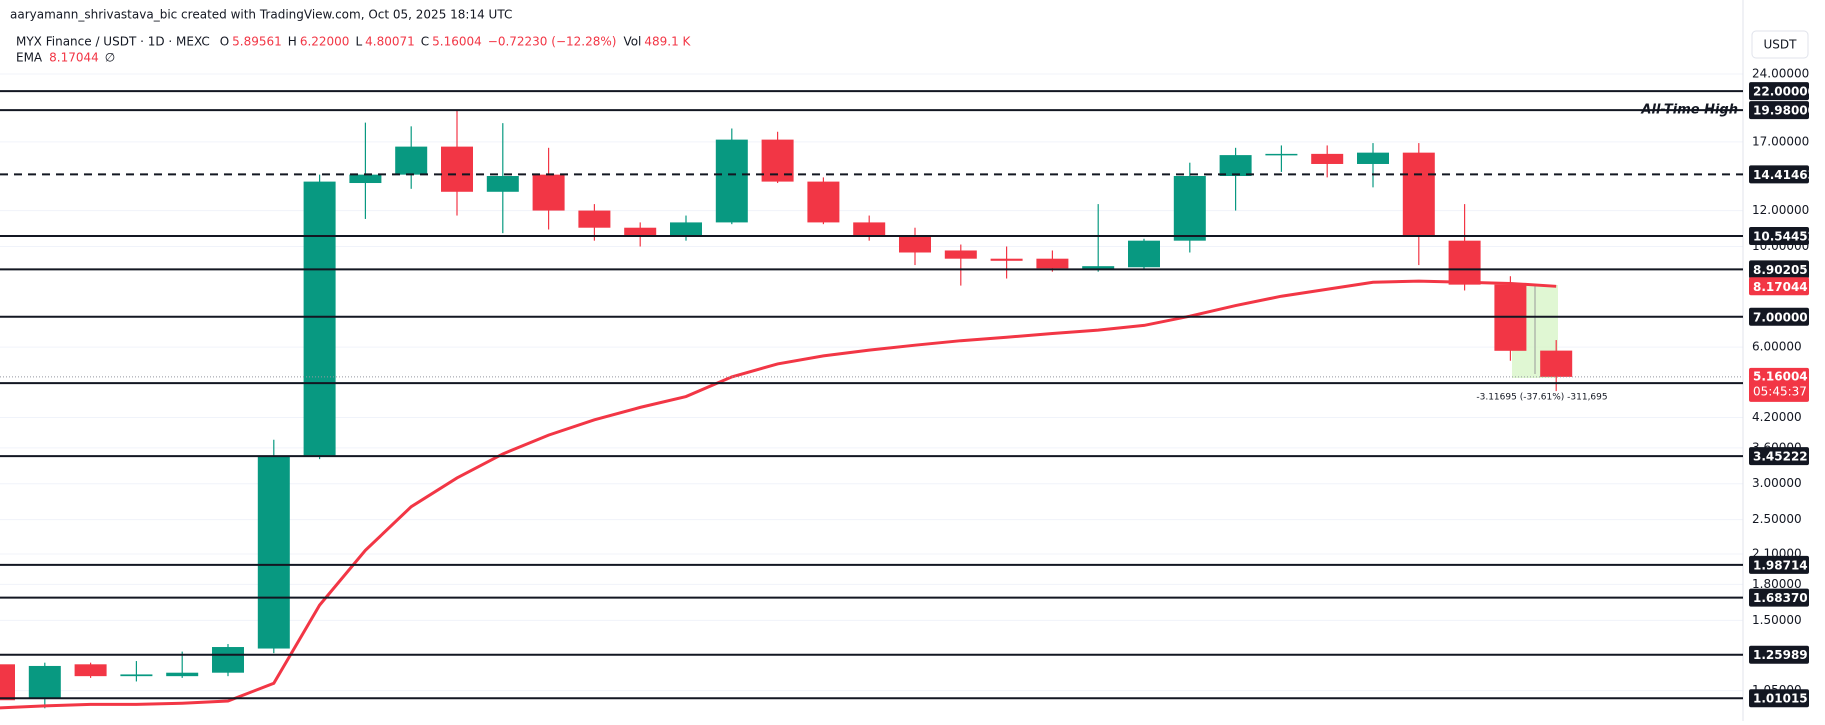  Describe the element at coordinates (390, 42) in the screenshot. I see `ohlc-value: 4.80071` at that location.